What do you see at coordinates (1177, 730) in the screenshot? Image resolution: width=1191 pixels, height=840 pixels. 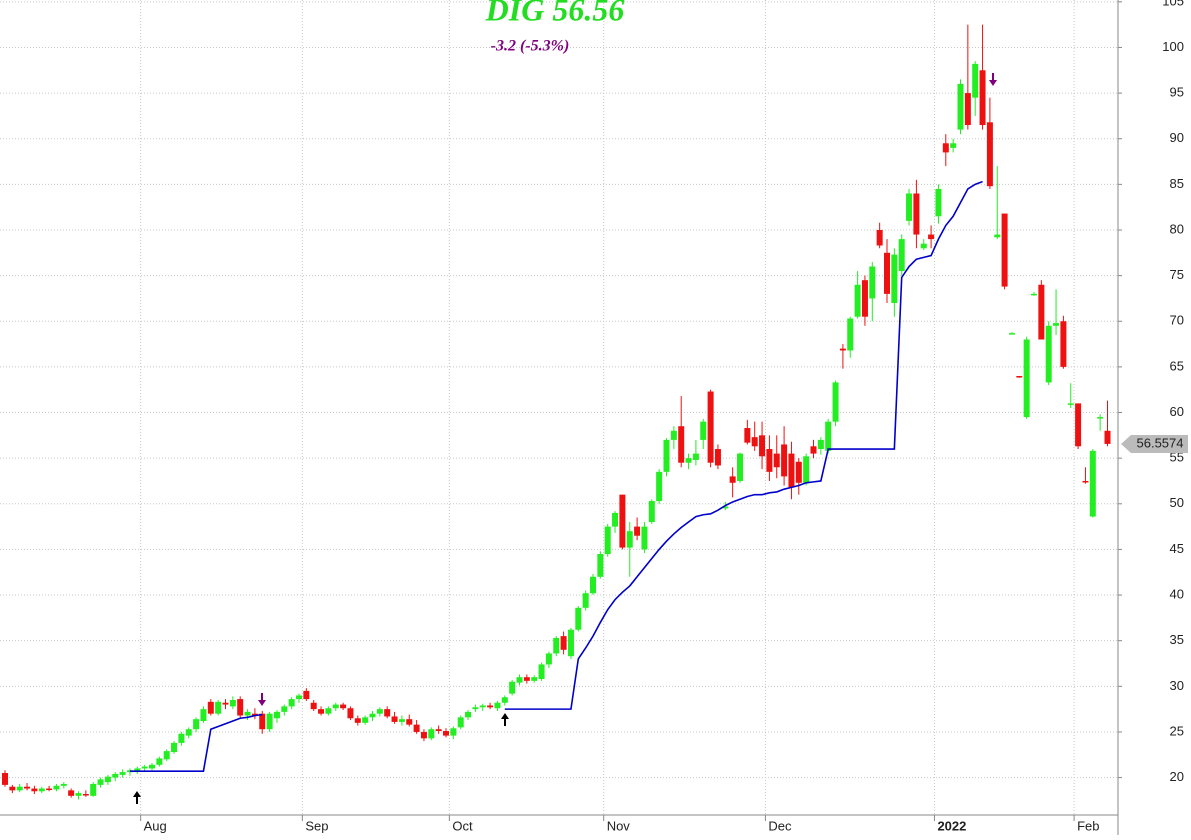 I see `y-tick-label: 25` at bounding box center [1177, 730].